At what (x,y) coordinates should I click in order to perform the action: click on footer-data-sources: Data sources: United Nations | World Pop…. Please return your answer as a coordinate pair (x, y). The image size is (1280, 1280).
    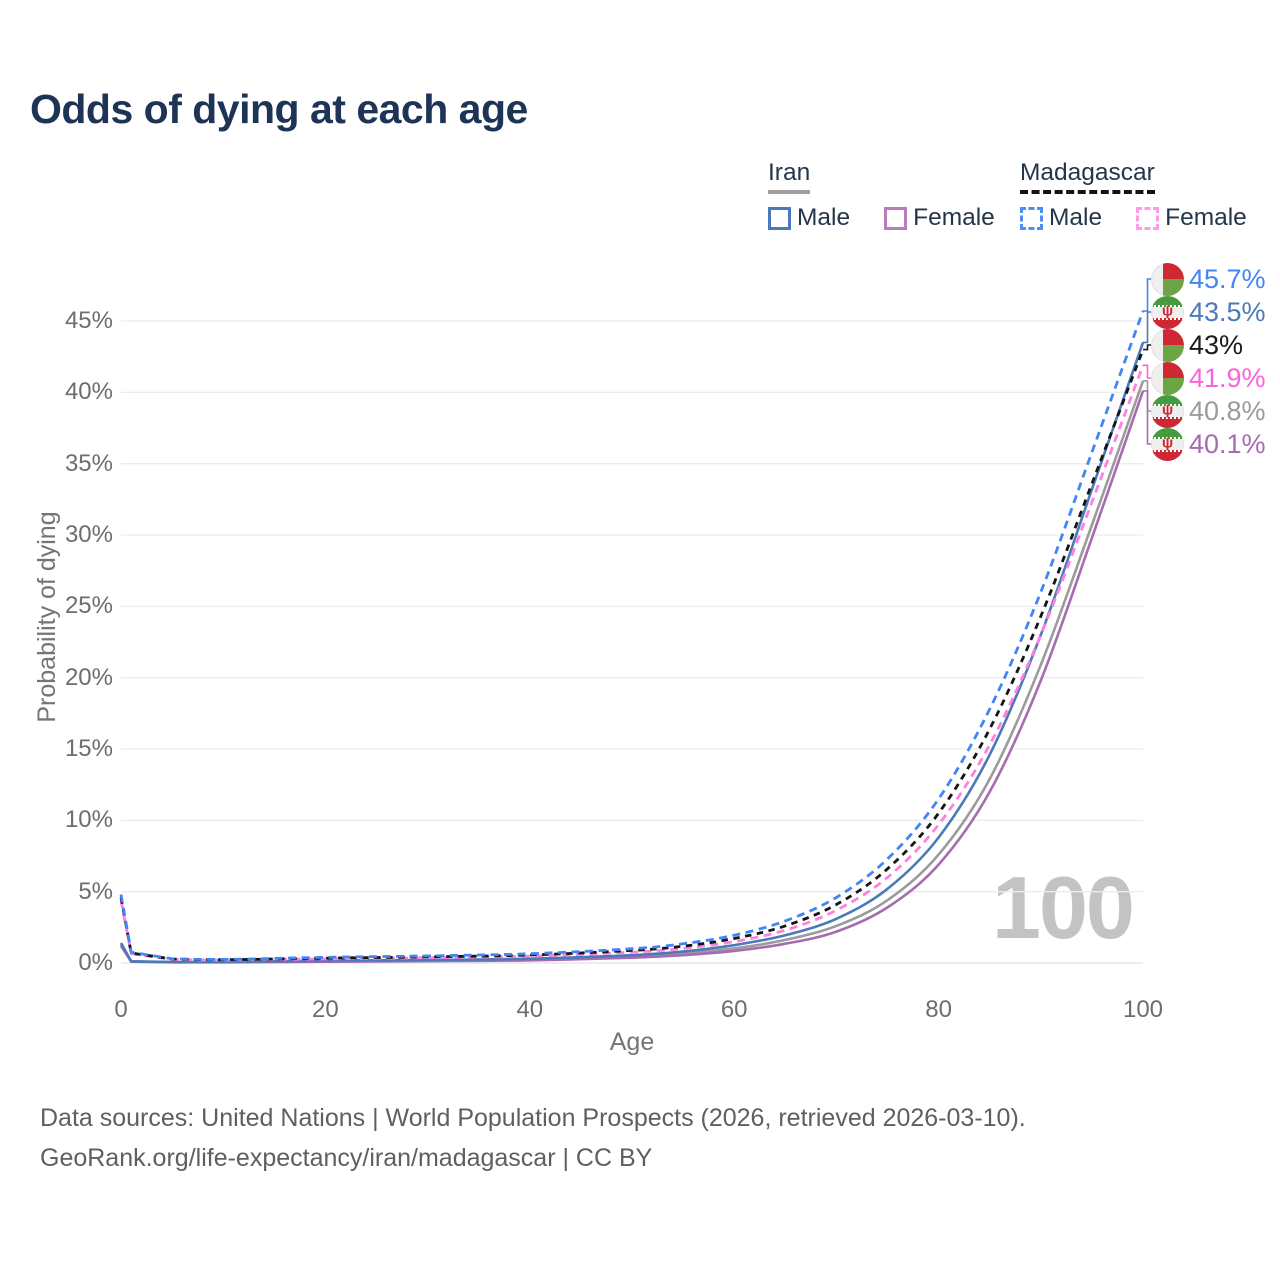
    Looking at the image, I should click on (533, 1118).